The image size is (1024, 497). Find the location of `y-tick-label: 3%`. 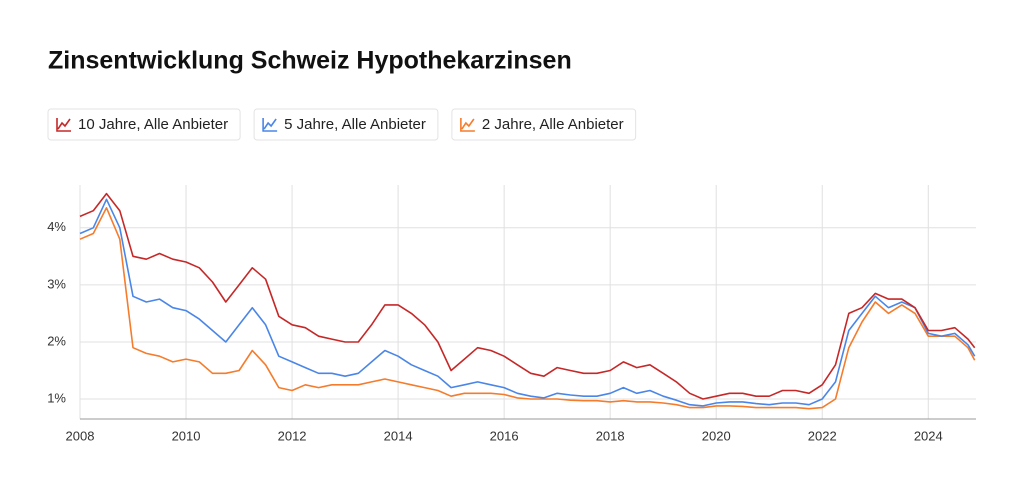

y-tick-label: 3% is located at coordinates (56, 283).